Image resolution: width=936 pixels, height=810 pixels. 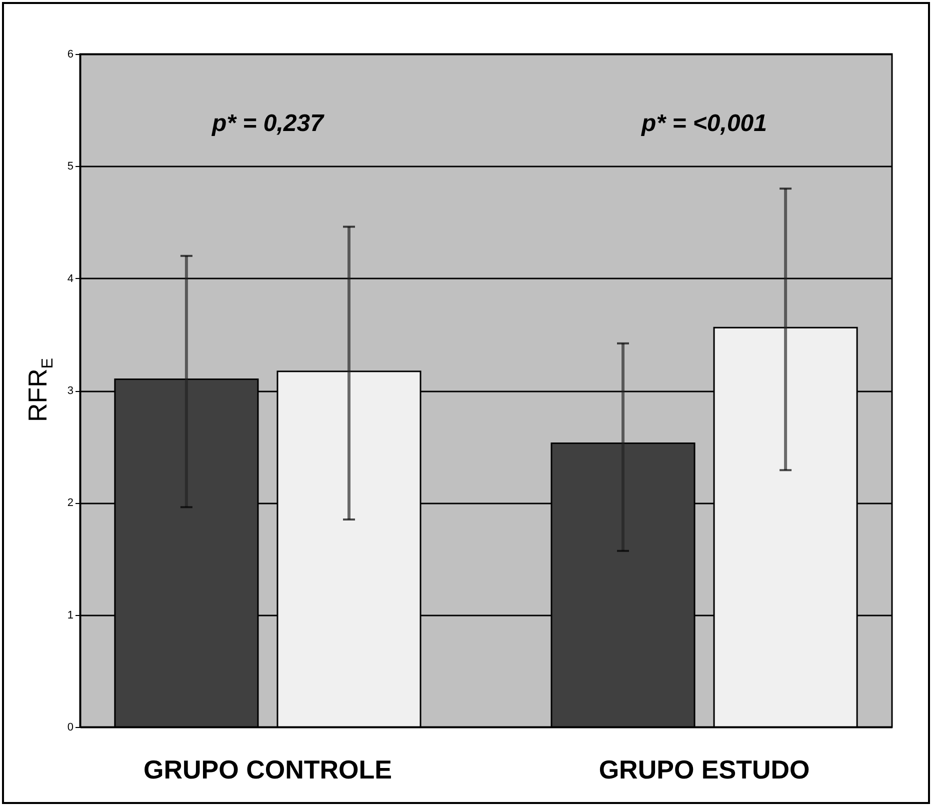 What do you see at coordinates (267, 769) in the screenshot?
I see `x-tick-label: GRUPO CONTROLE` at bounding box center [267, 769].